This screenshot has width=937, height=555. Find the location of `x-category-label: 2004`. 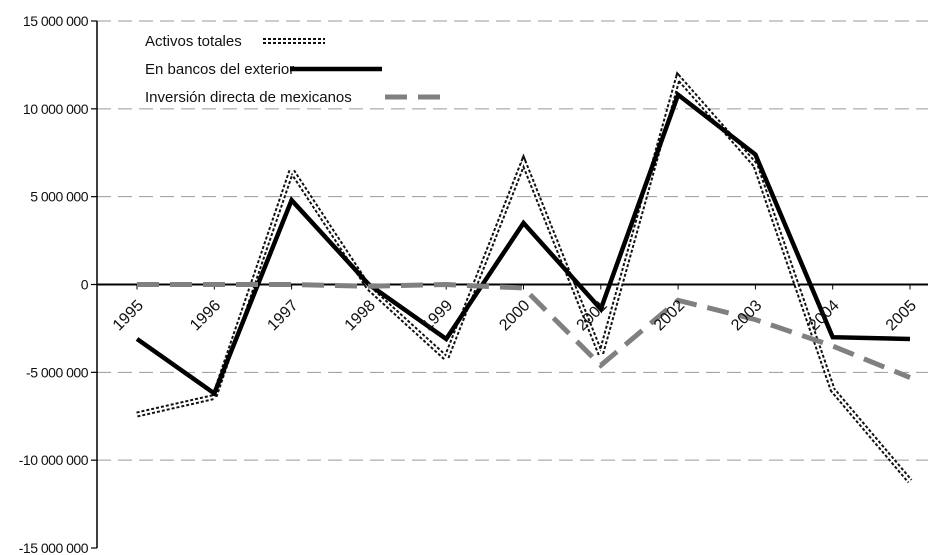

x-category-label: 2004 is located at coordinates (824, 315).